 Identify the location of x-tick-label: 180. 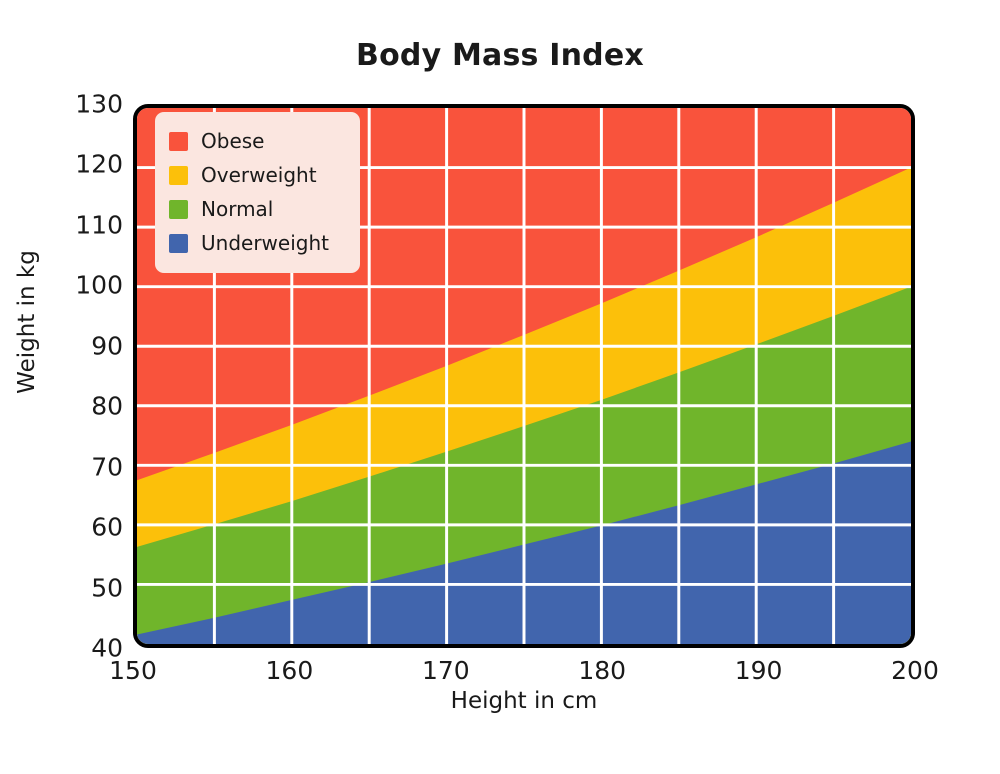
(602, 670).